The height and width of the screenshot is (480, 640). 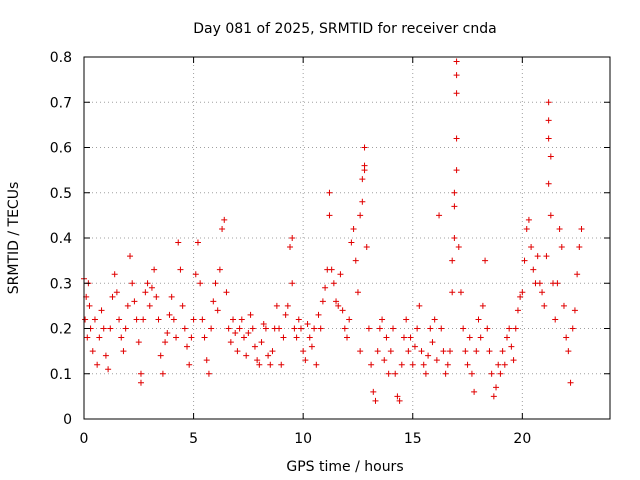 What do you see at coordinates (61, 239) in the screenshot?
I see `y-tick-label: 0.4` at bounding box center [61, 239].